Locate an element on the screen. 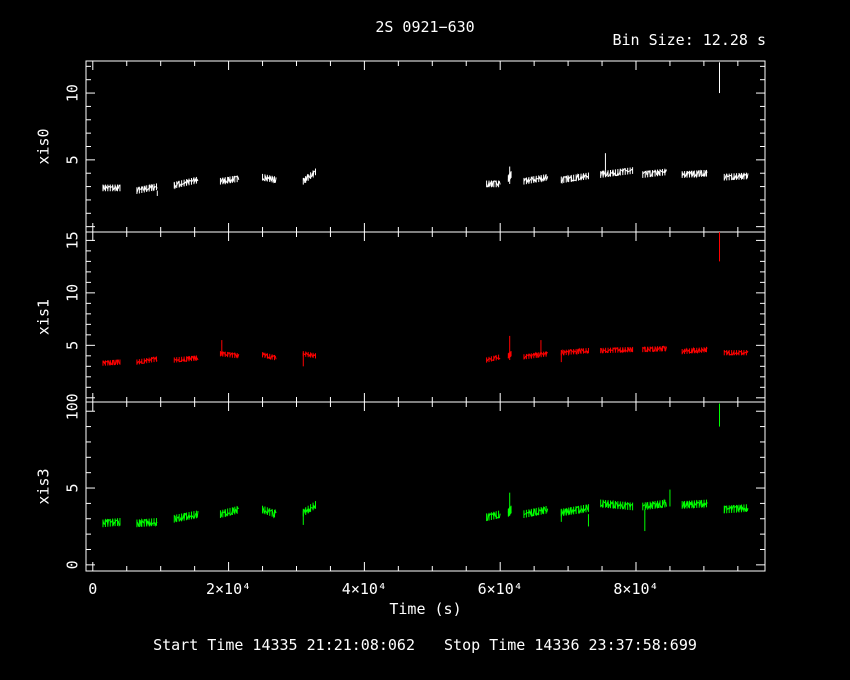 This screenshot has width=850, height=680. stop-time-label: Stop Time 14336 23:37:58:699 is located at coordinates (570, 645).